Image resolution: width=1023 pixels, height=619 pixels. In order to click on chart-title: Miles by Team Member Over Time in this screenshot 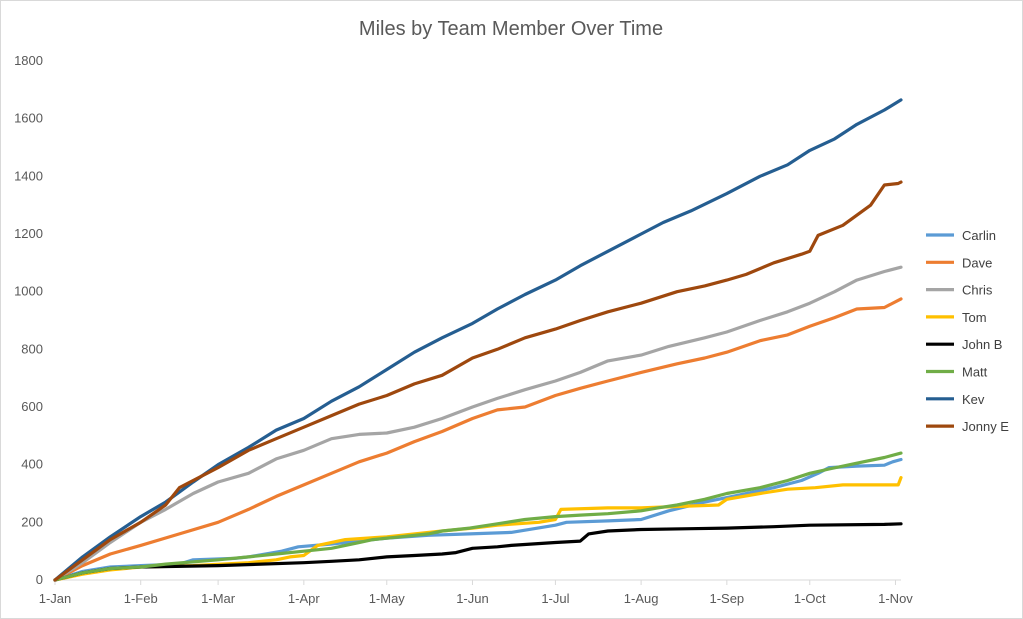, I will do `click(511, 29)`.